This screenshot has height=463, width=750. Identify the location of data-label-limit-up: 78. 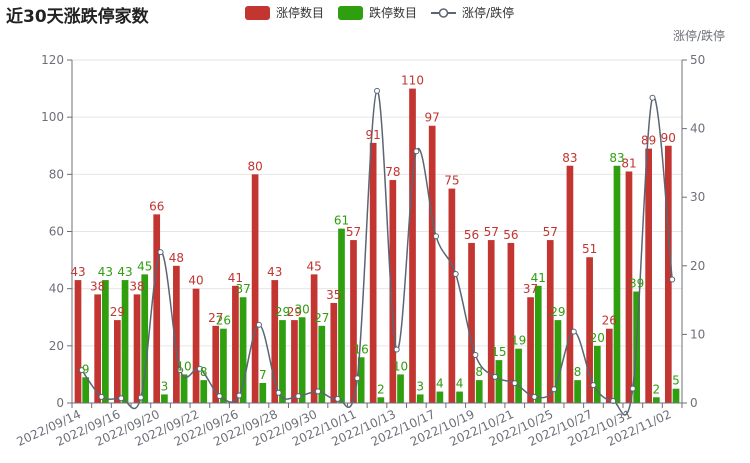
(392, 172).